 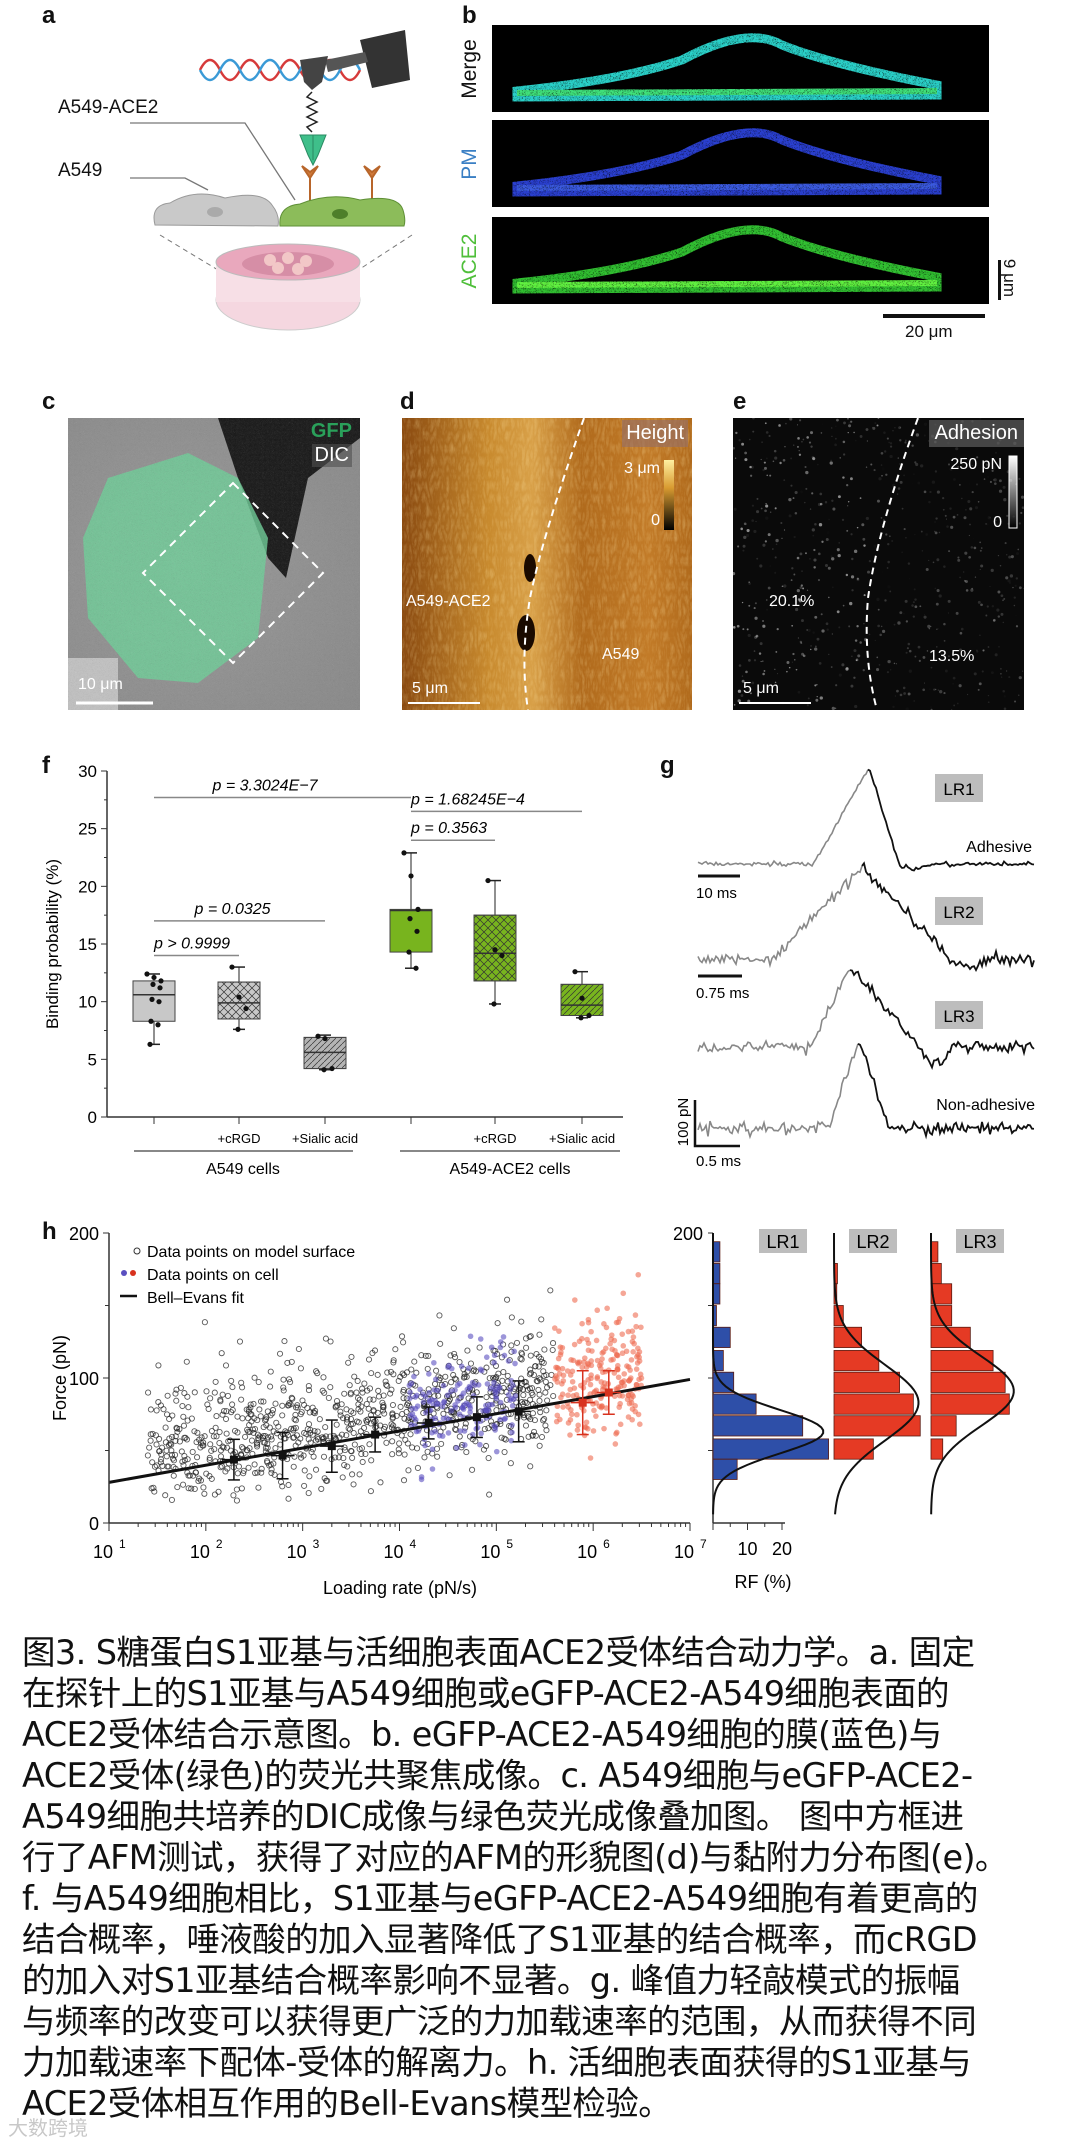 I want to click on gaussian-fit-curve, so click(x=972, y=1373).